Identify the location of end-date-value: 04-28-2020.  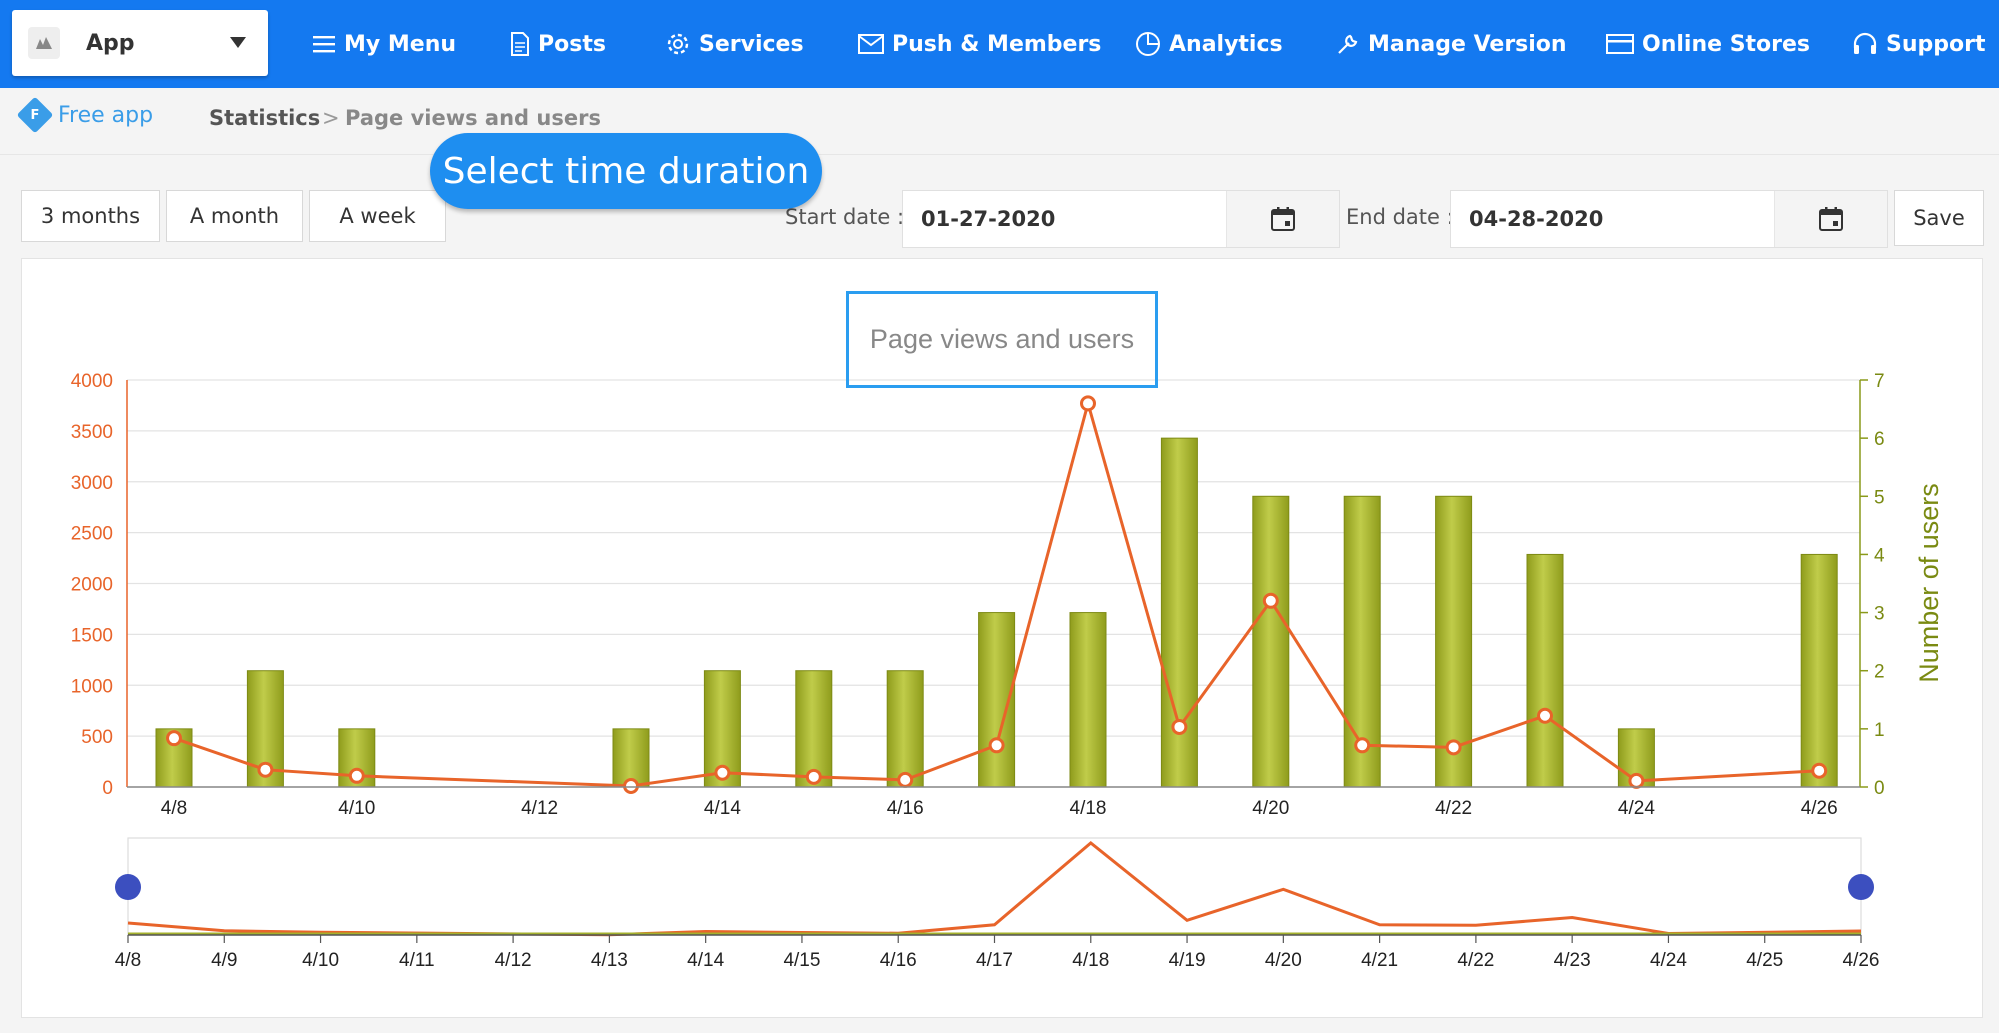
(1536, 219).